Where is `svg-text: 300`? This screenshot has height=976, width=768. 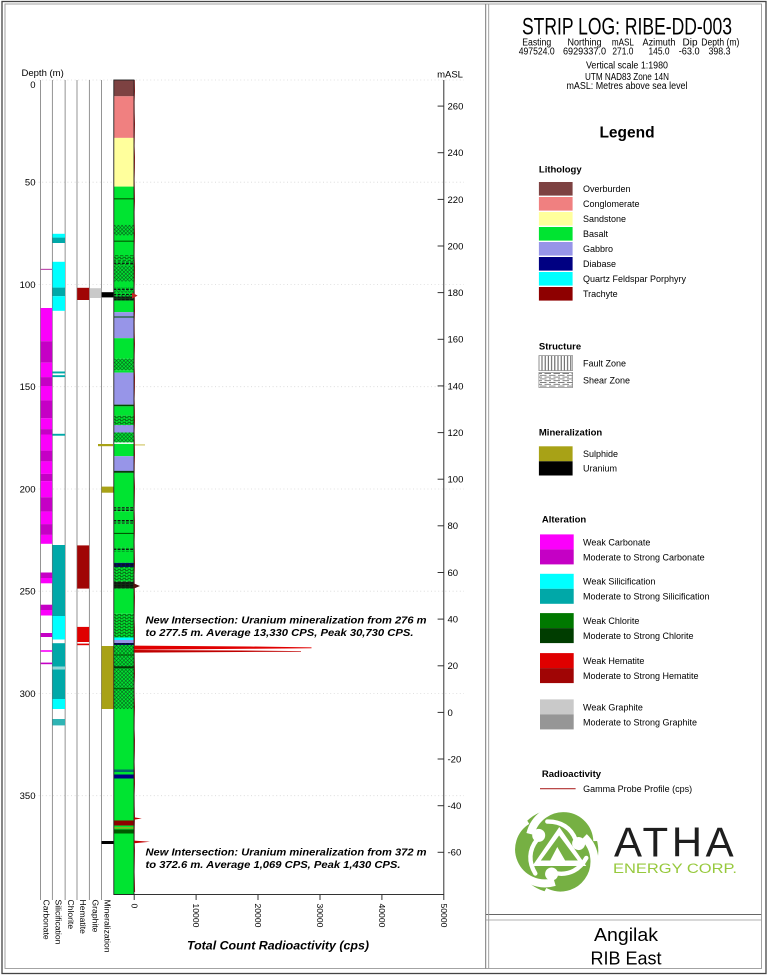
svg-text: 300 is located at coordinates (28, 694).